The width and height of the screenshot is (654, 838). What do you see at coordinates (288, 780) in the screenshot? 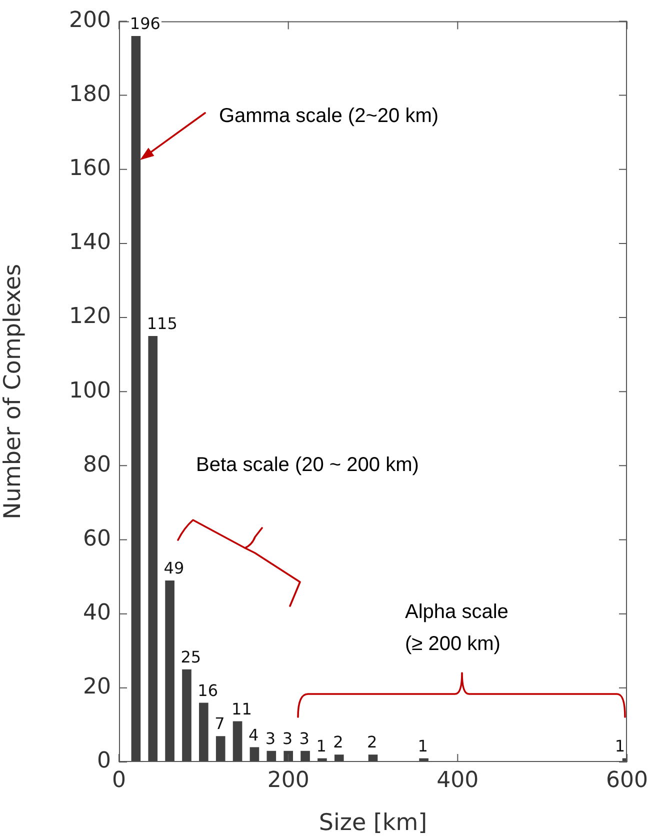
I see `x-tick-label: 200` at bounding box center [288, 780].